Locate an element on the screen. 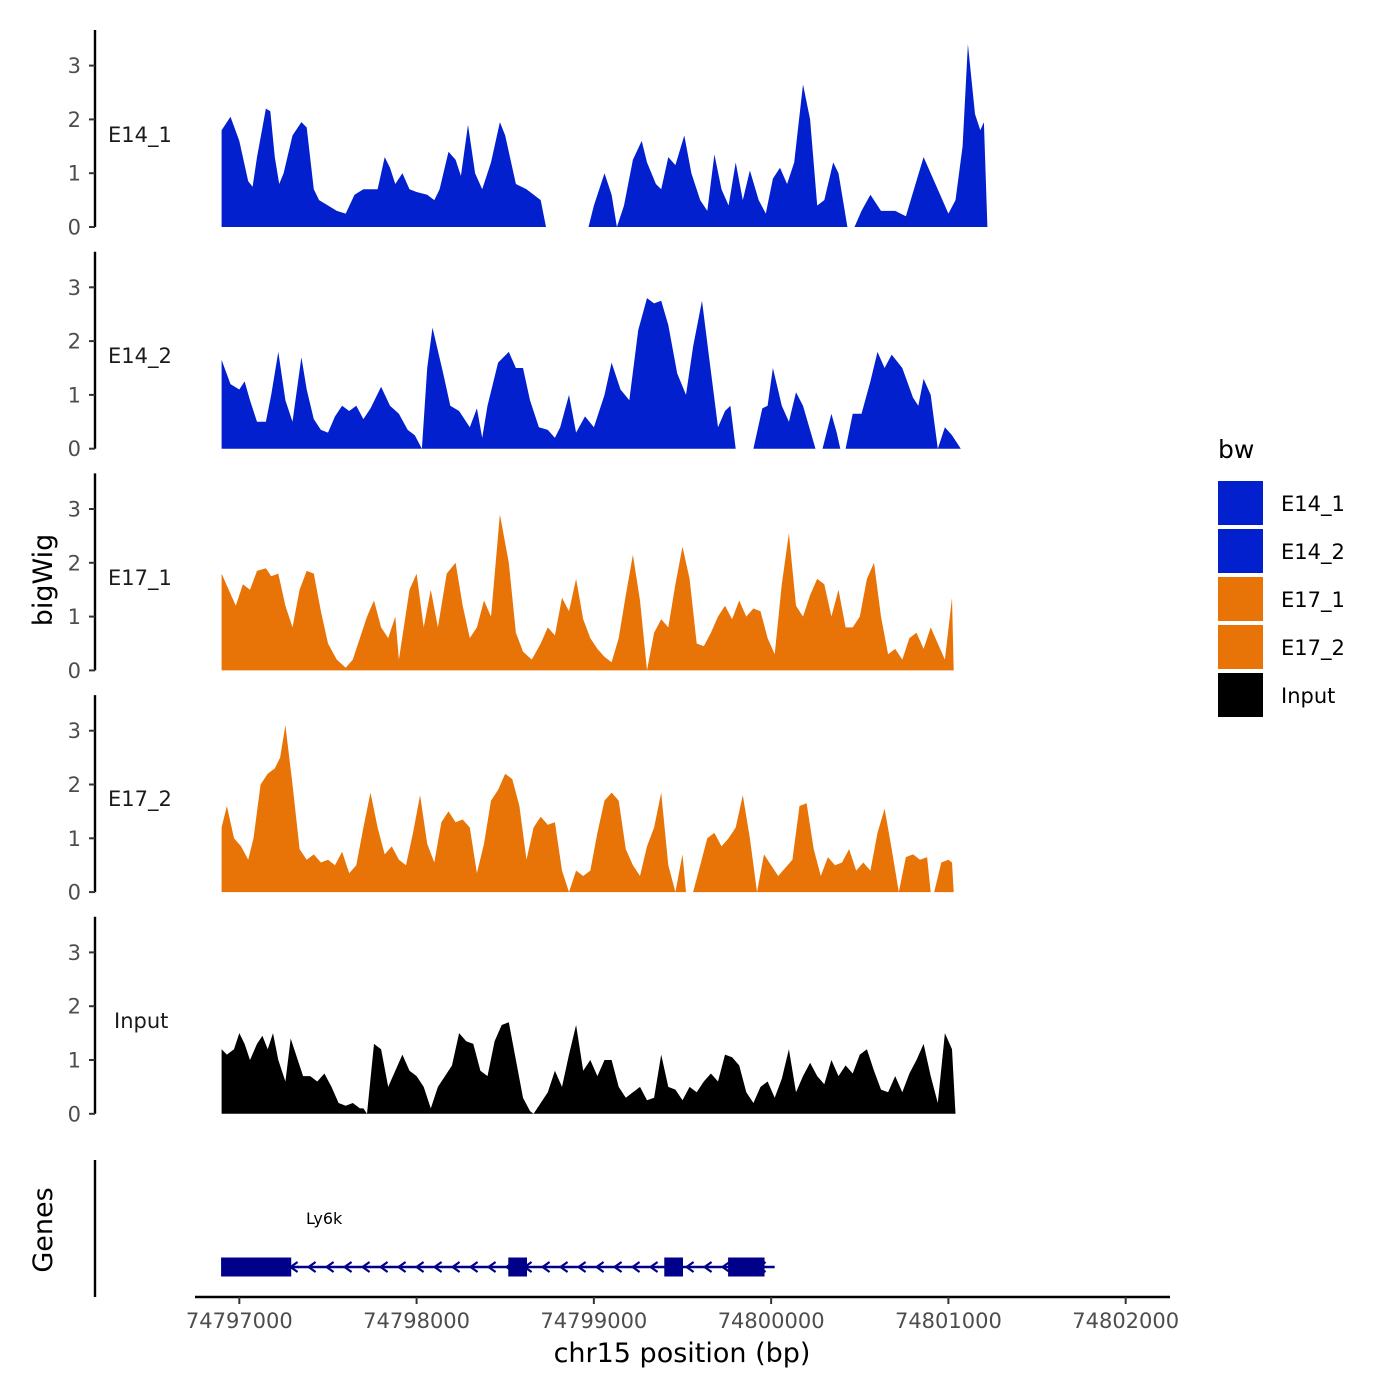  track-input: 0 1 2 3 is located at coordinates (512, 1021).